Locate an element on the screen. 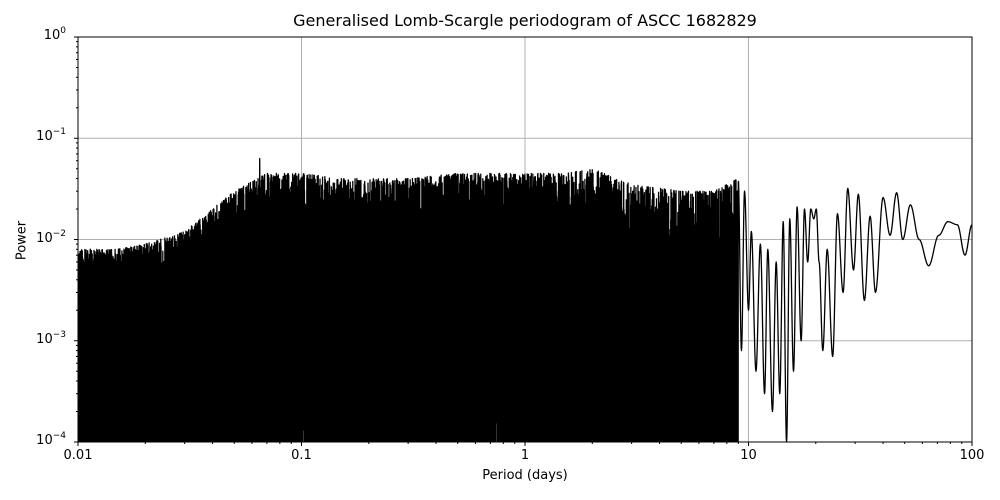 The width and height of the screenshot is (1000, 500). y-tick-label: 10⁰ is located at coordinates (54, 35).